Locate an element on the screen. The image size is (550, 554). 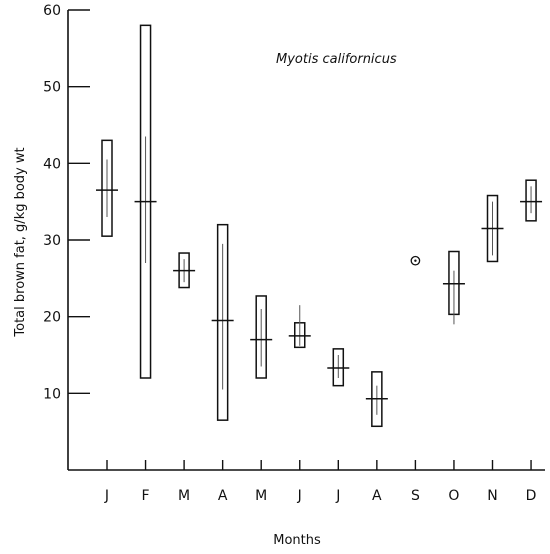
y-tick-label: 10 is located at coordinates (52, 394).